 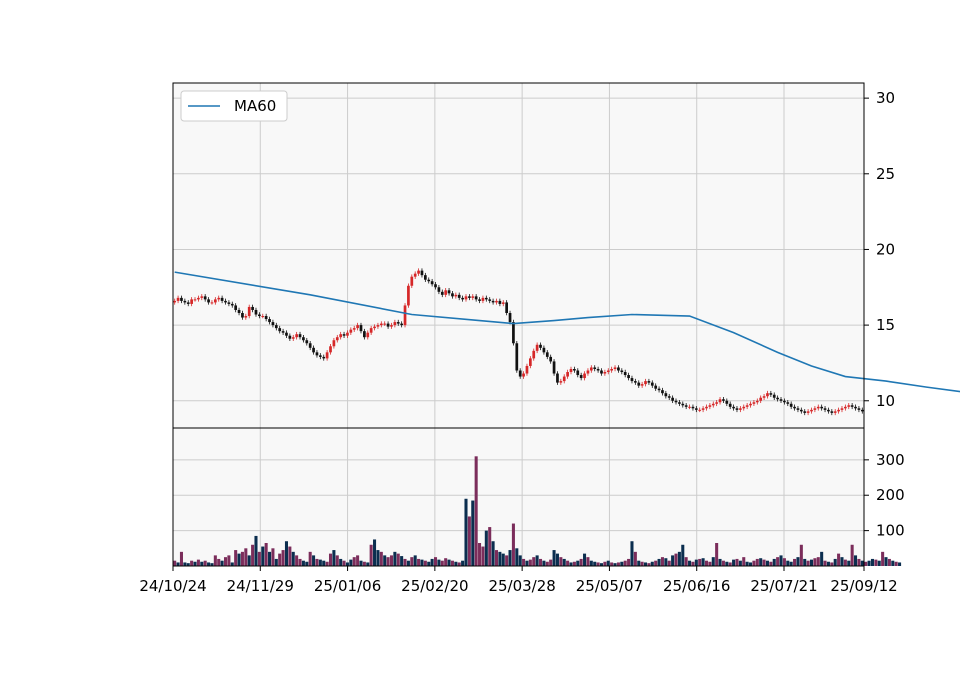 What do you see at coordinates (885, 325) in the screenshot?
I see `price-y-tick-label: 15` at bounding box center [885, 325].